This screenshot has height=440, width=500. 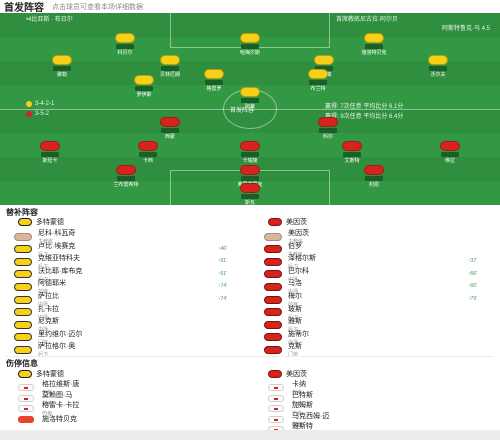 What do you see at coordinates (379, 300) in the screenshot?
I see `sub-player-row: 梅尔 前锋 ↑79'` at bounding box center [379, 300].